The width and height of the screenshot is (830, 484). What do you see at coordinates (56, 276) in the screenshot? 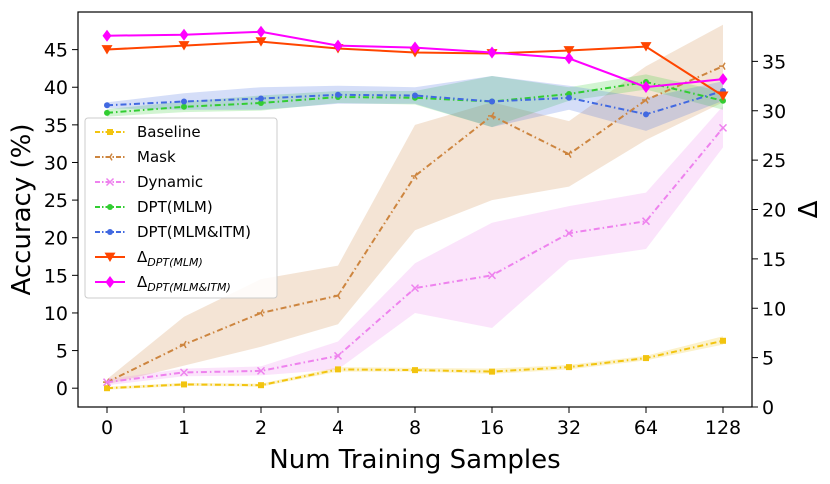
I see `y-tick-label-3: 15` at bounding box center [56, 276].